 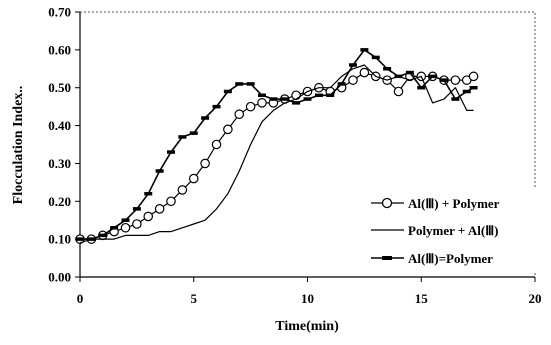 I want to click on legend-label-1: Polymer + Al(Ⅲ), so click(x=453, y=230).